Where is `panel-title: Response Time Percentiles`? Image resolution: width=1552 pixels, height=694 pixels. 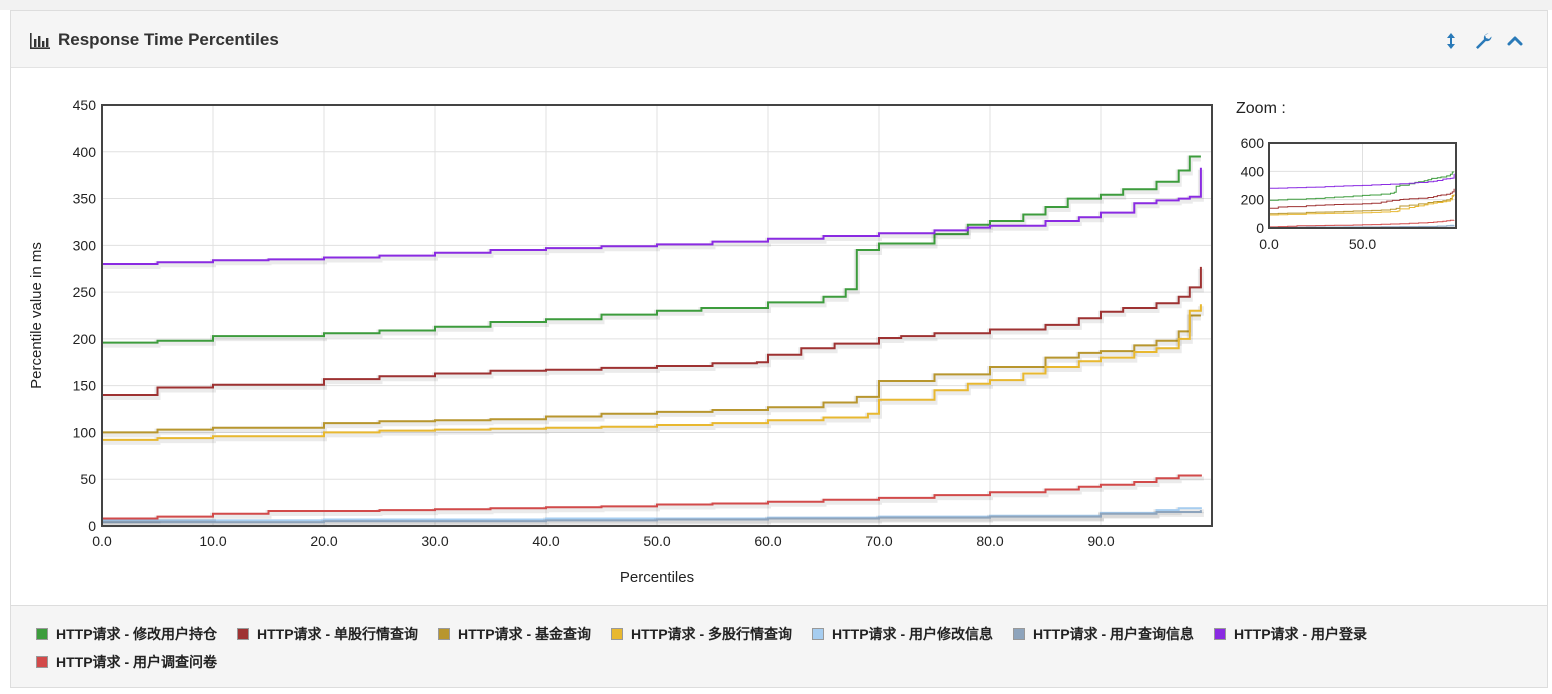 panel-title: Response Time Percentiles is located at coordinates (168, 39).